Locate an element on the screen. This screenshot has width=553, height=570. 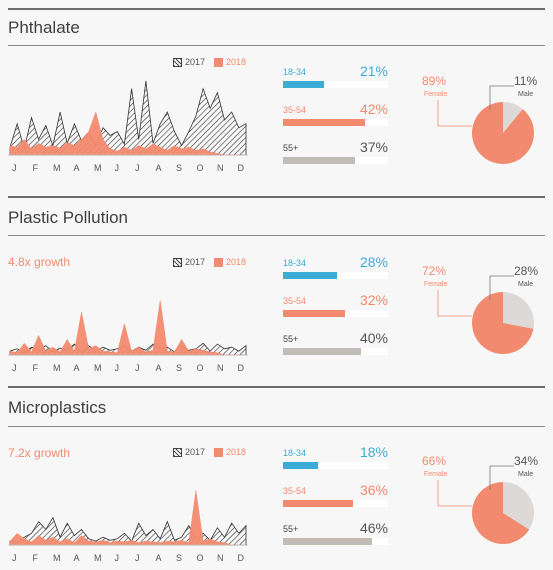
age-percent: 18% is located at coordinates (373, 452).